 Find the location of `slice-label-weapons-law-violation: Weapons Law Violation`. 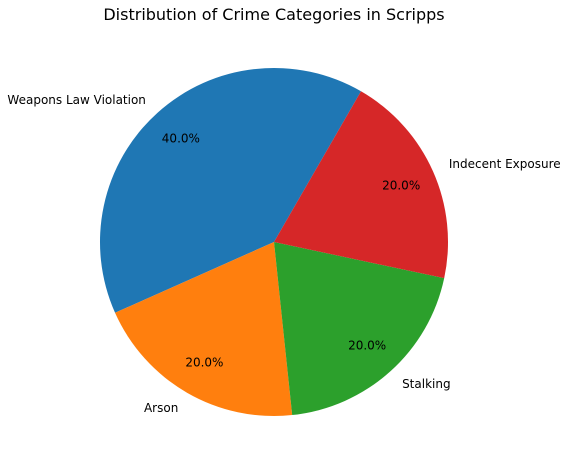

slice-label-weapons-law-violation: Weapons Law Violation is located at coordinates (76, 100).